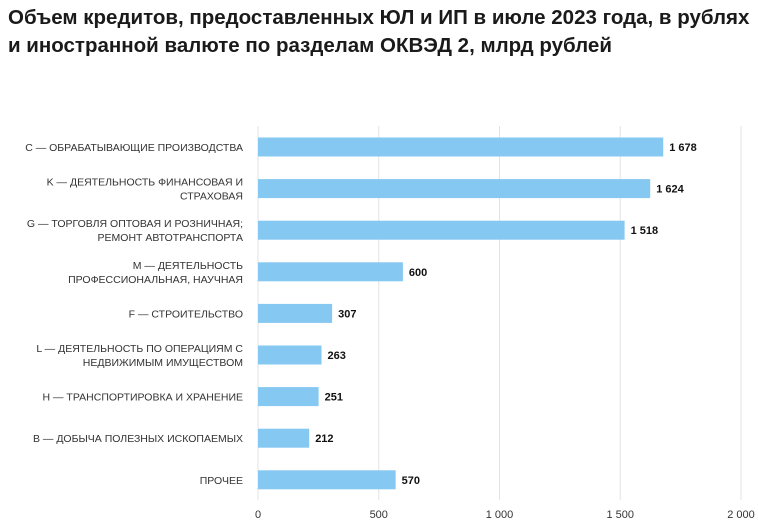 The width and height of the screenshot is (758, 528). What do you see at coordinates (145, 183) in the screenshot?
I see `category-label-line: K — ДЕЯТЕЛЬНОСТЬ ФИНАНСОВАЯ И` at bounding box center [145, 183].